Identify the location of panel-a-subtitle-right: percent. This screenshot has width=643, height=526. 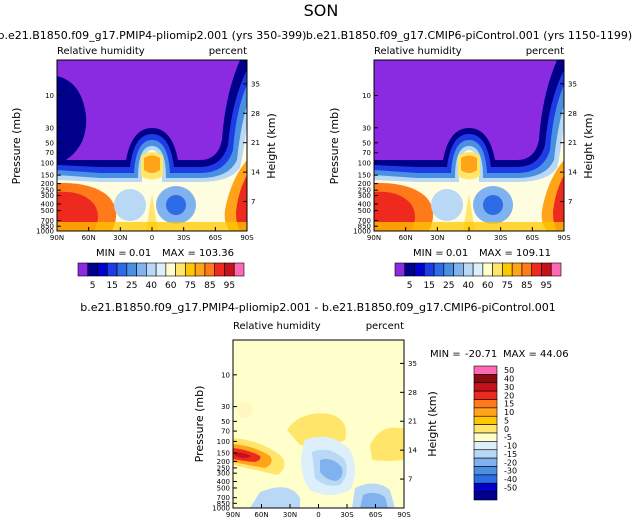
(228, 51).